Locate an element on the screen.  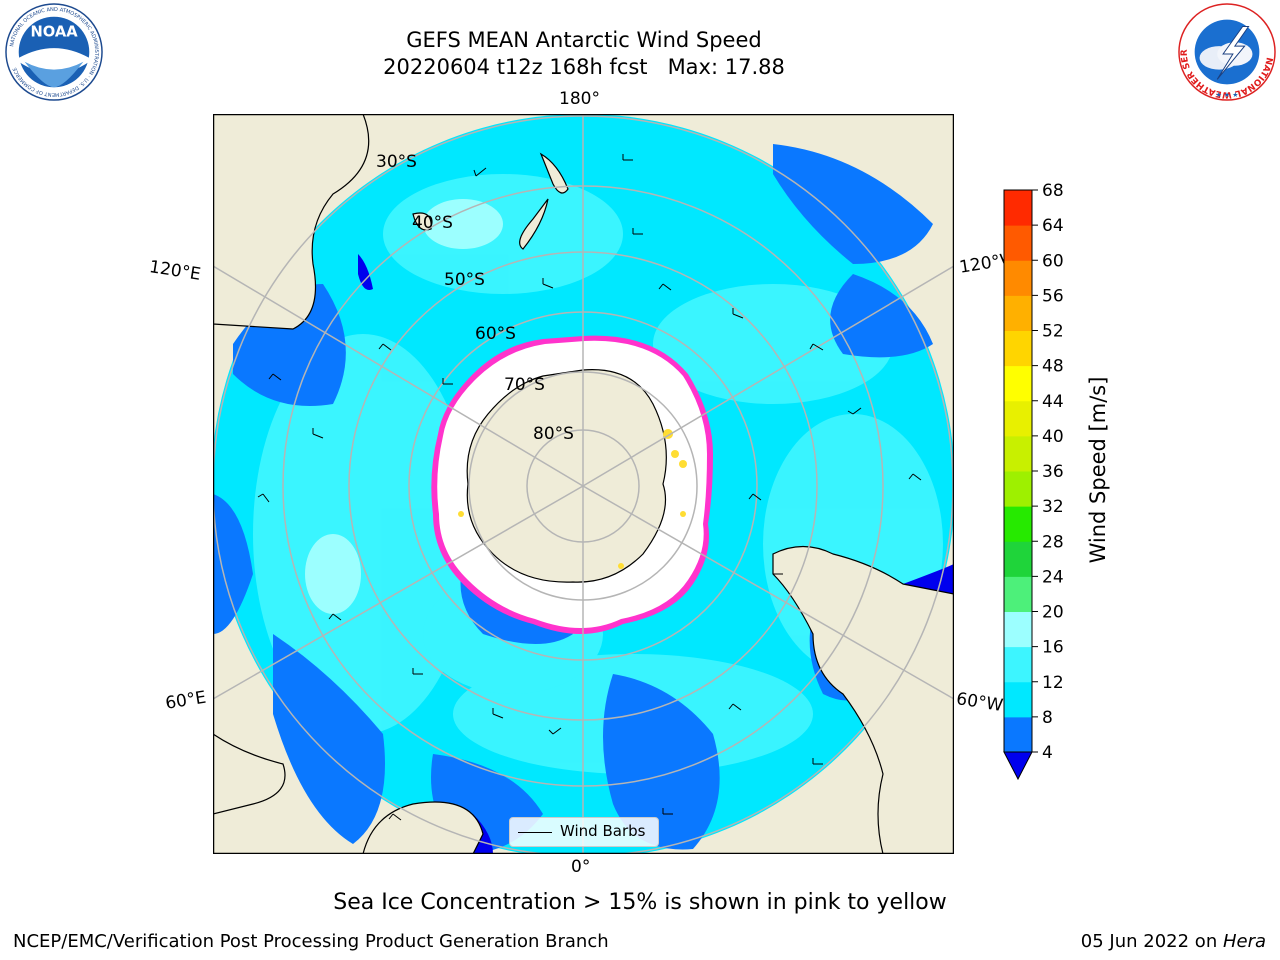
map-legend: Wind Barbs is located at coordinates (584, 832).